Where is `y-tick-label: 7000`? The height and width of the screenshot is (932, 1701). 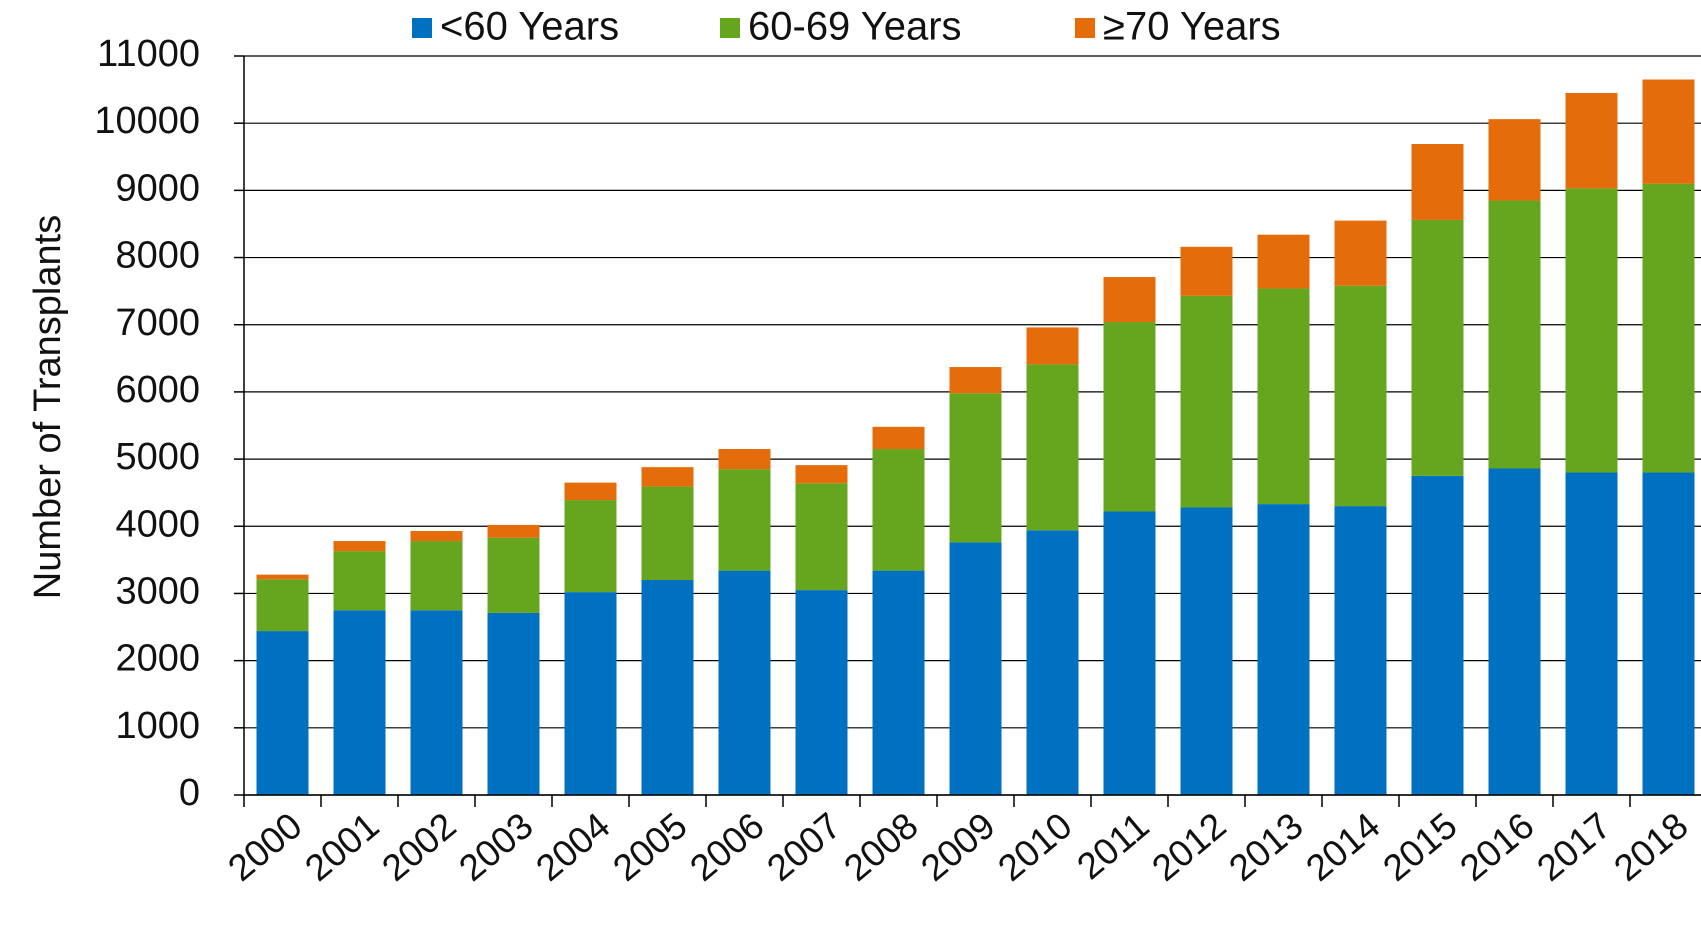
y-tick-label: 7000 is located at coordinates (157, 323).